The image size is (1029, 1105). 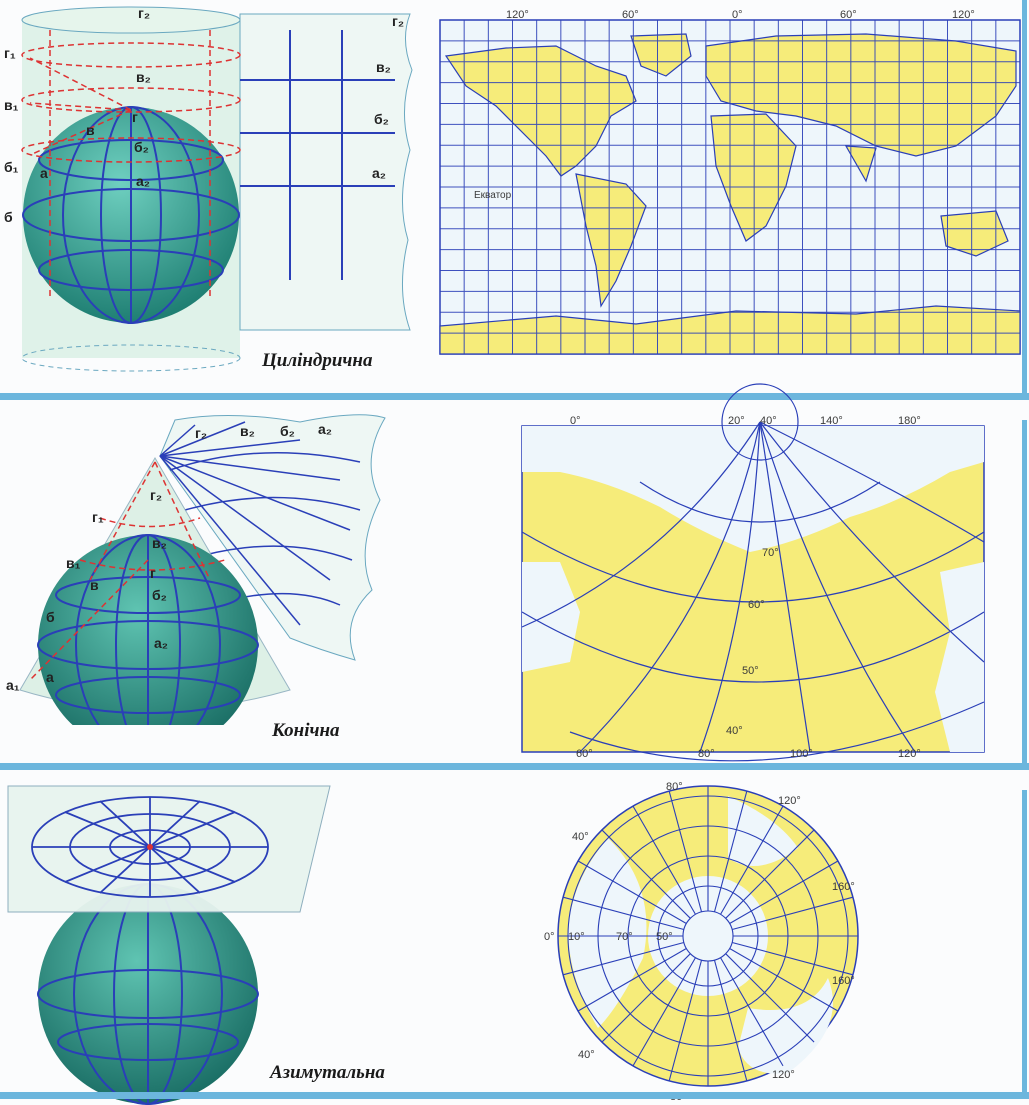 I want to click on map2-lat-50: 50°, so click(x=750, y=671).